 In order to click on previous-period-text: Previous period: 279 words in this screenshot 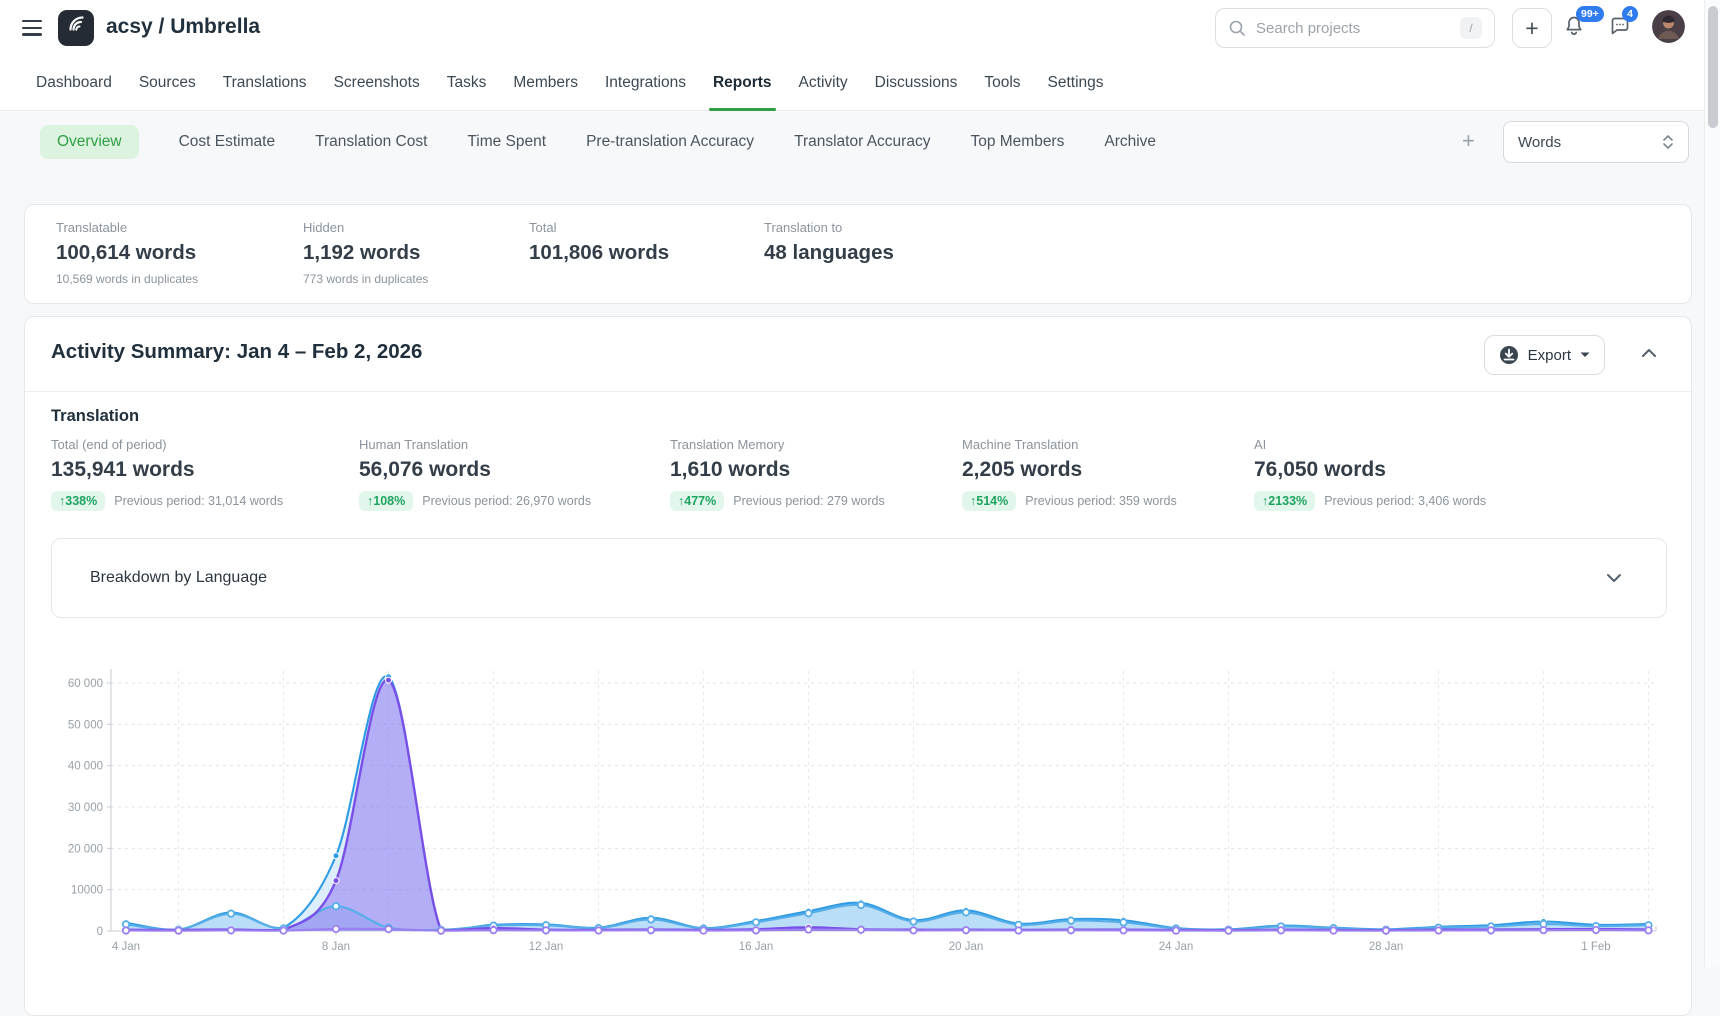, I will do `click(809, 501)`.